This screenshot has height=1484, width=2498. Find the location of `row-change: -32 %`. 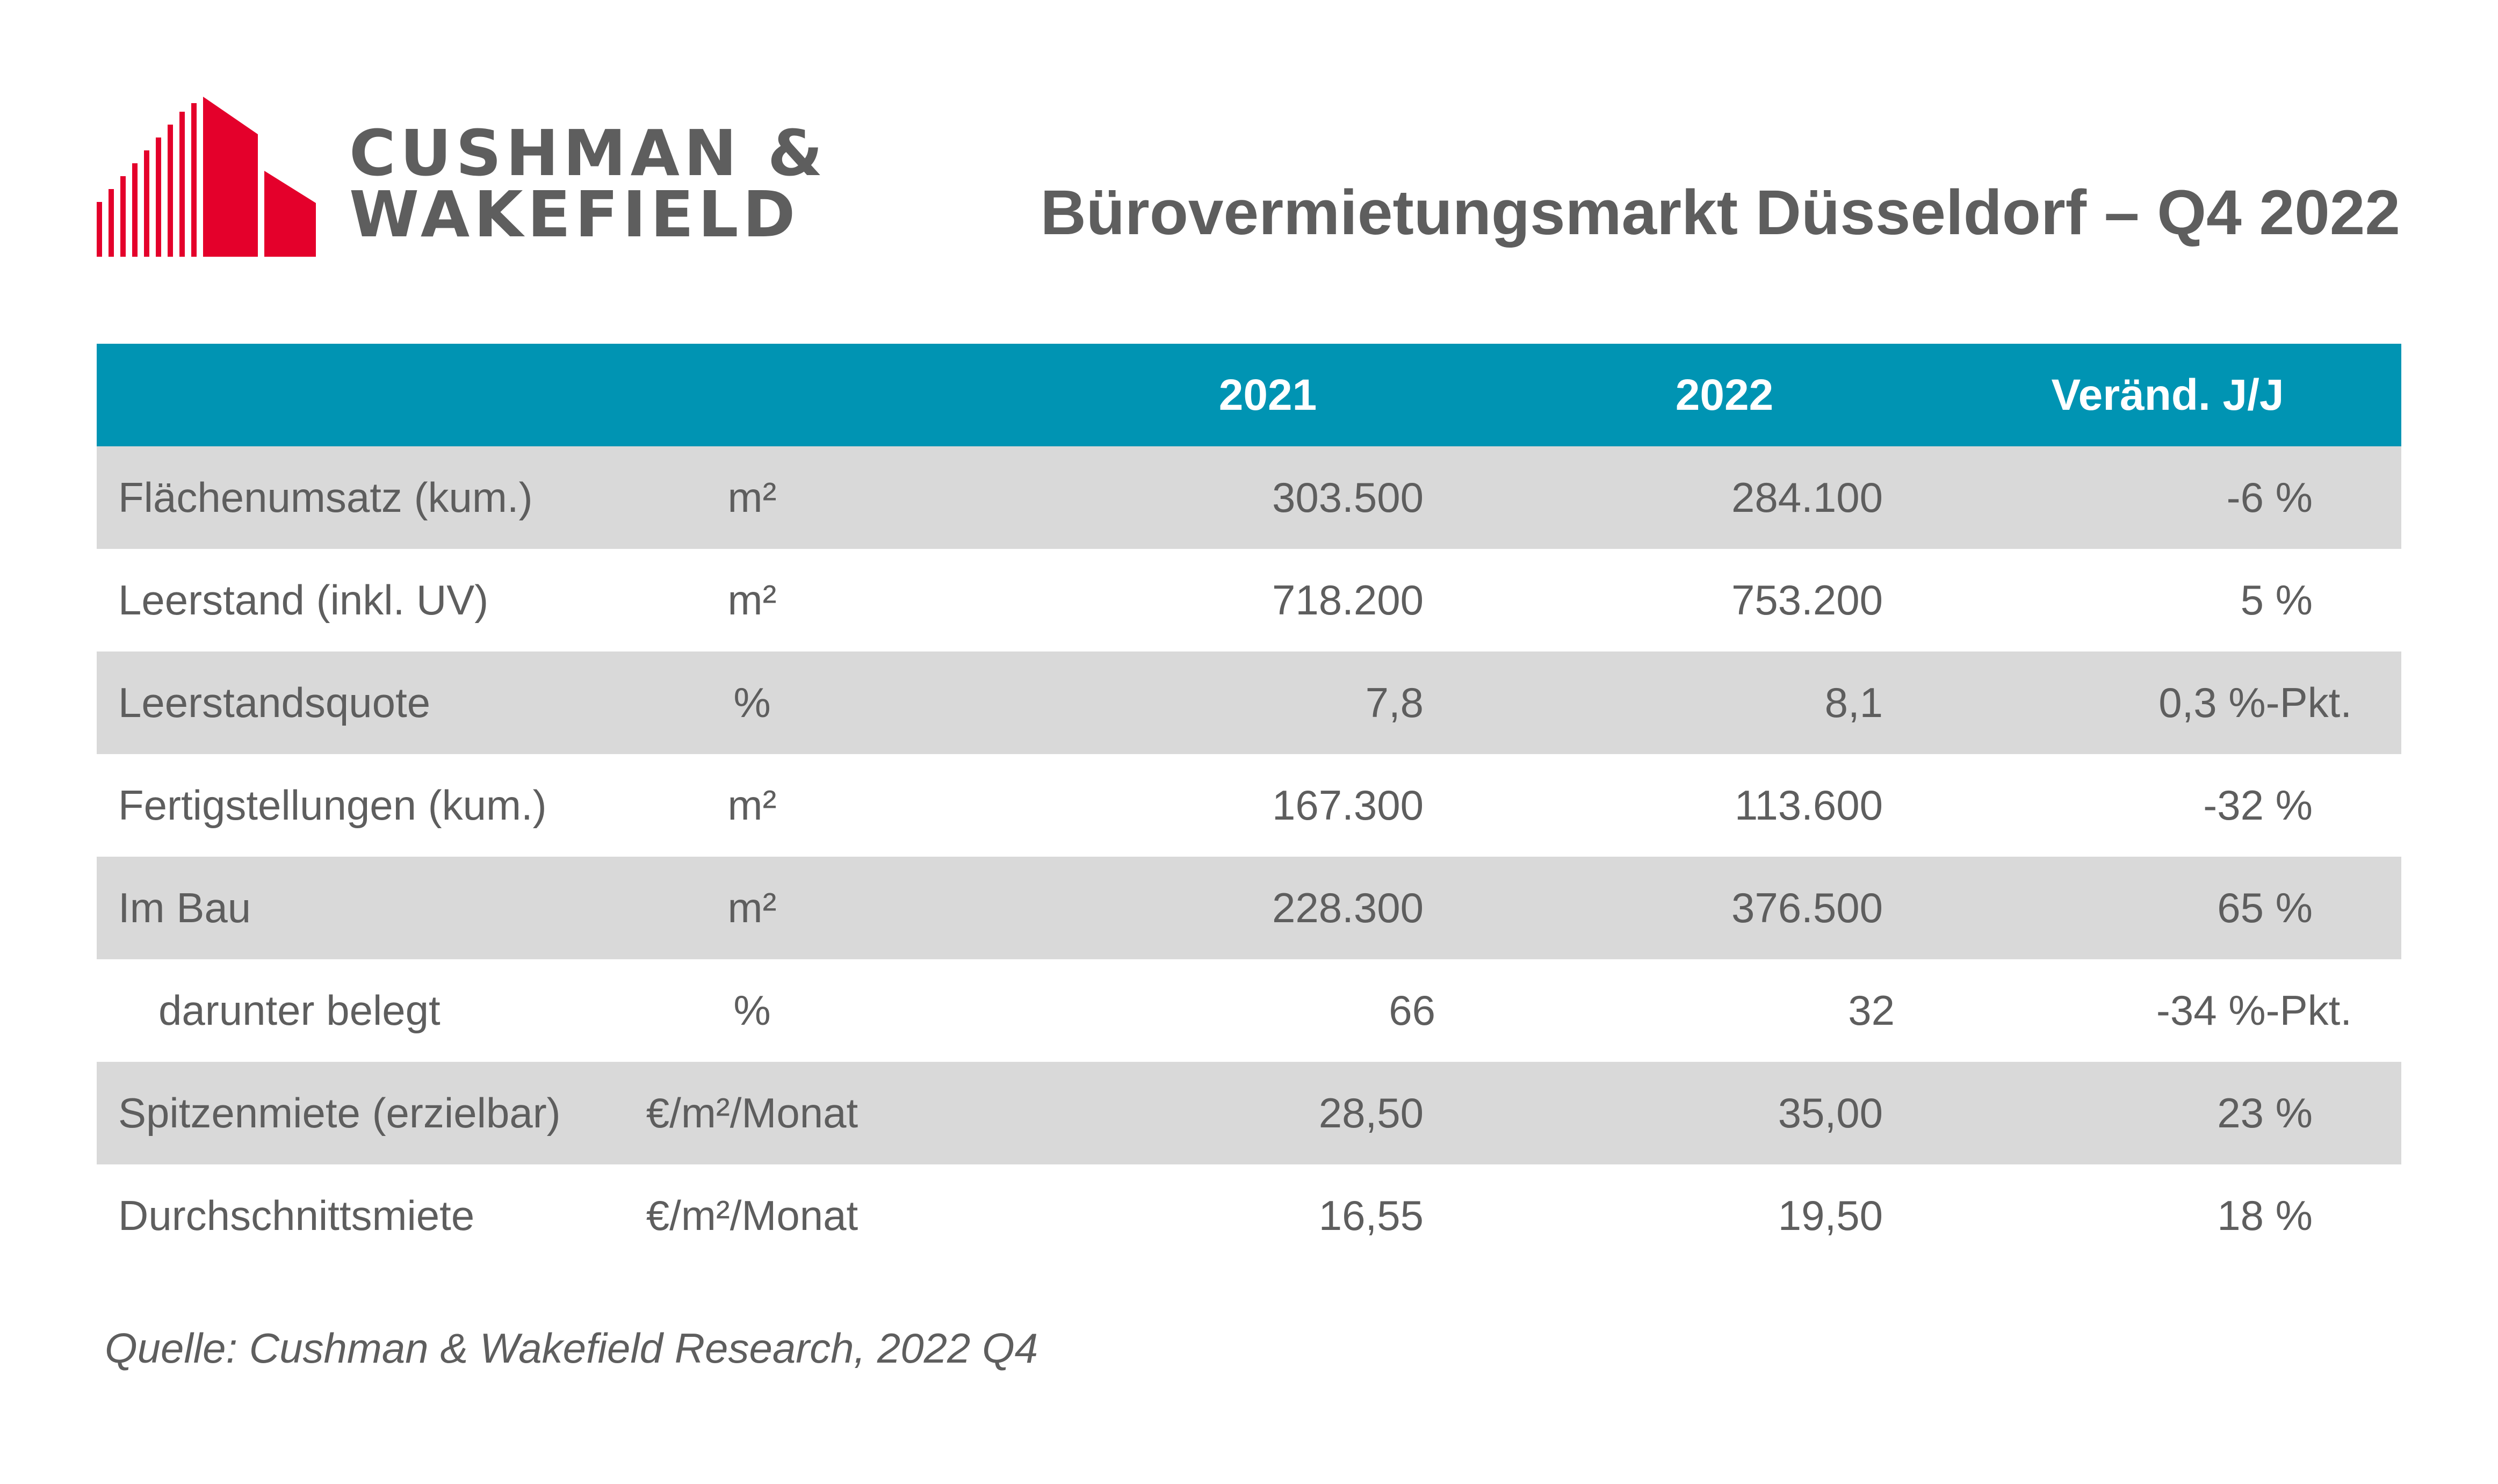

row-change: -32 % is located at coordinates (2258, 805).